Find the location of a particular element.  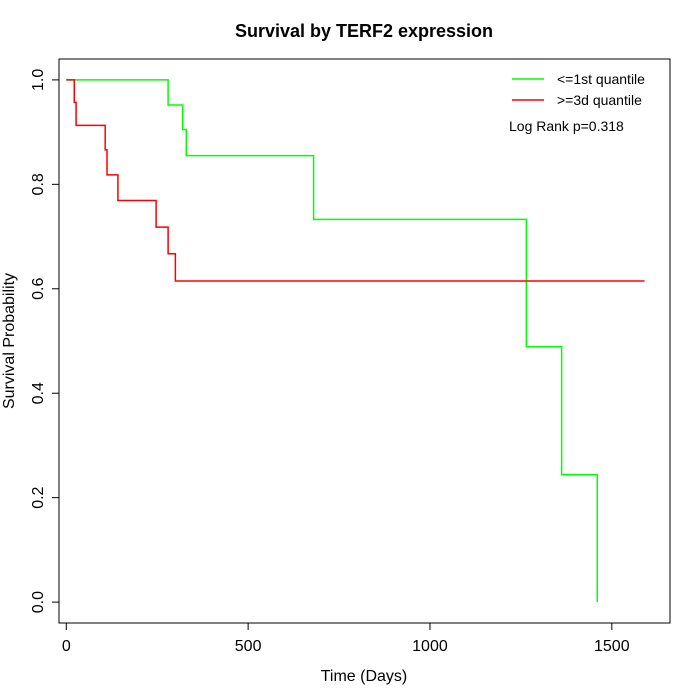

y-tick-label: 0.6 is located at coordinates (38, 289).